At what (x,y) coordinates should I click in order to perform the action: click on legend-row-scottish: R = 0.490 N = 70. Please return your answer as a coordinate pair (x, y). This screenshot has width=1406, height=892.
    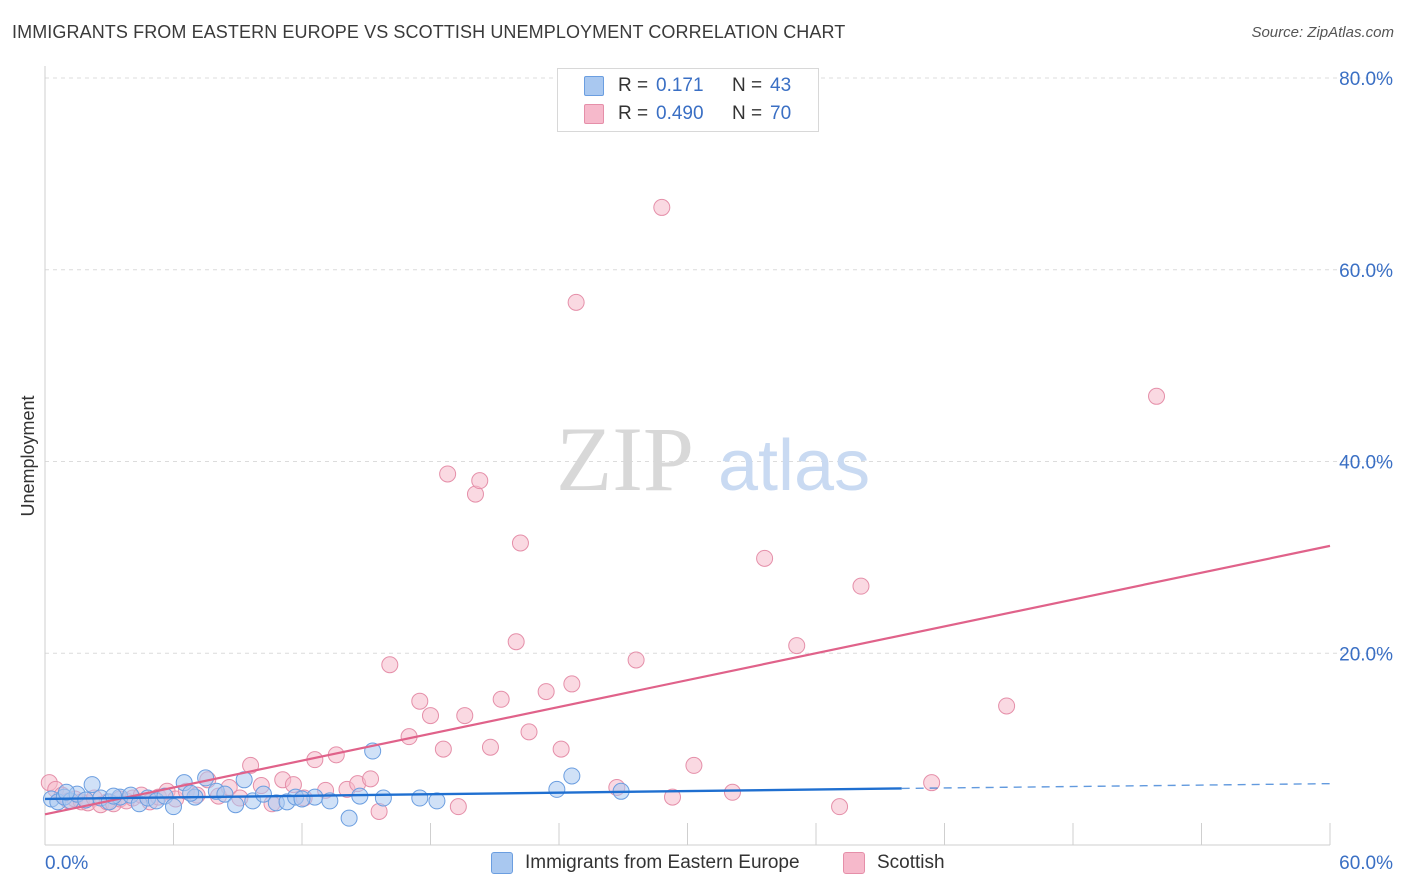
    Looking at the image, I should click on (687, 114).